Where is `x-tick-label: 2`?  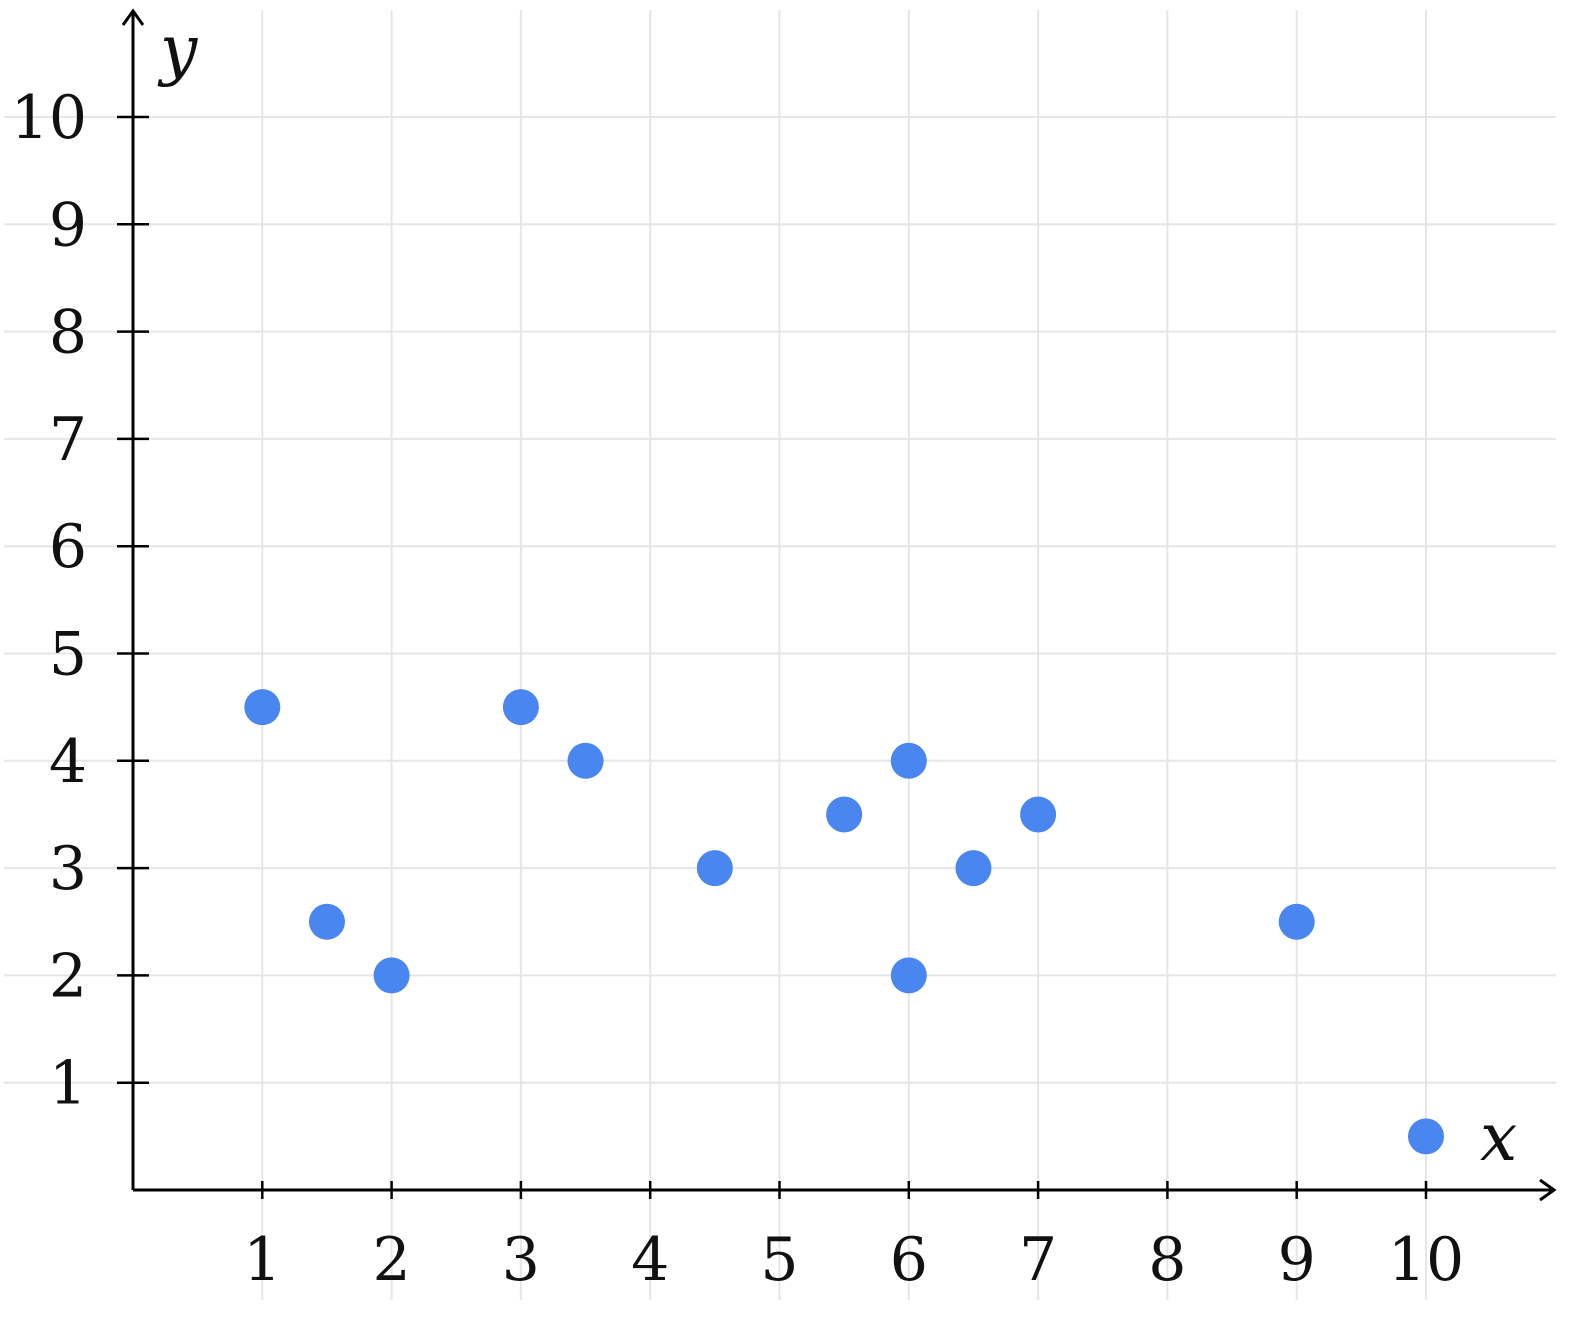
x-tick-label: 2 is located at coordinates (392, 1260).